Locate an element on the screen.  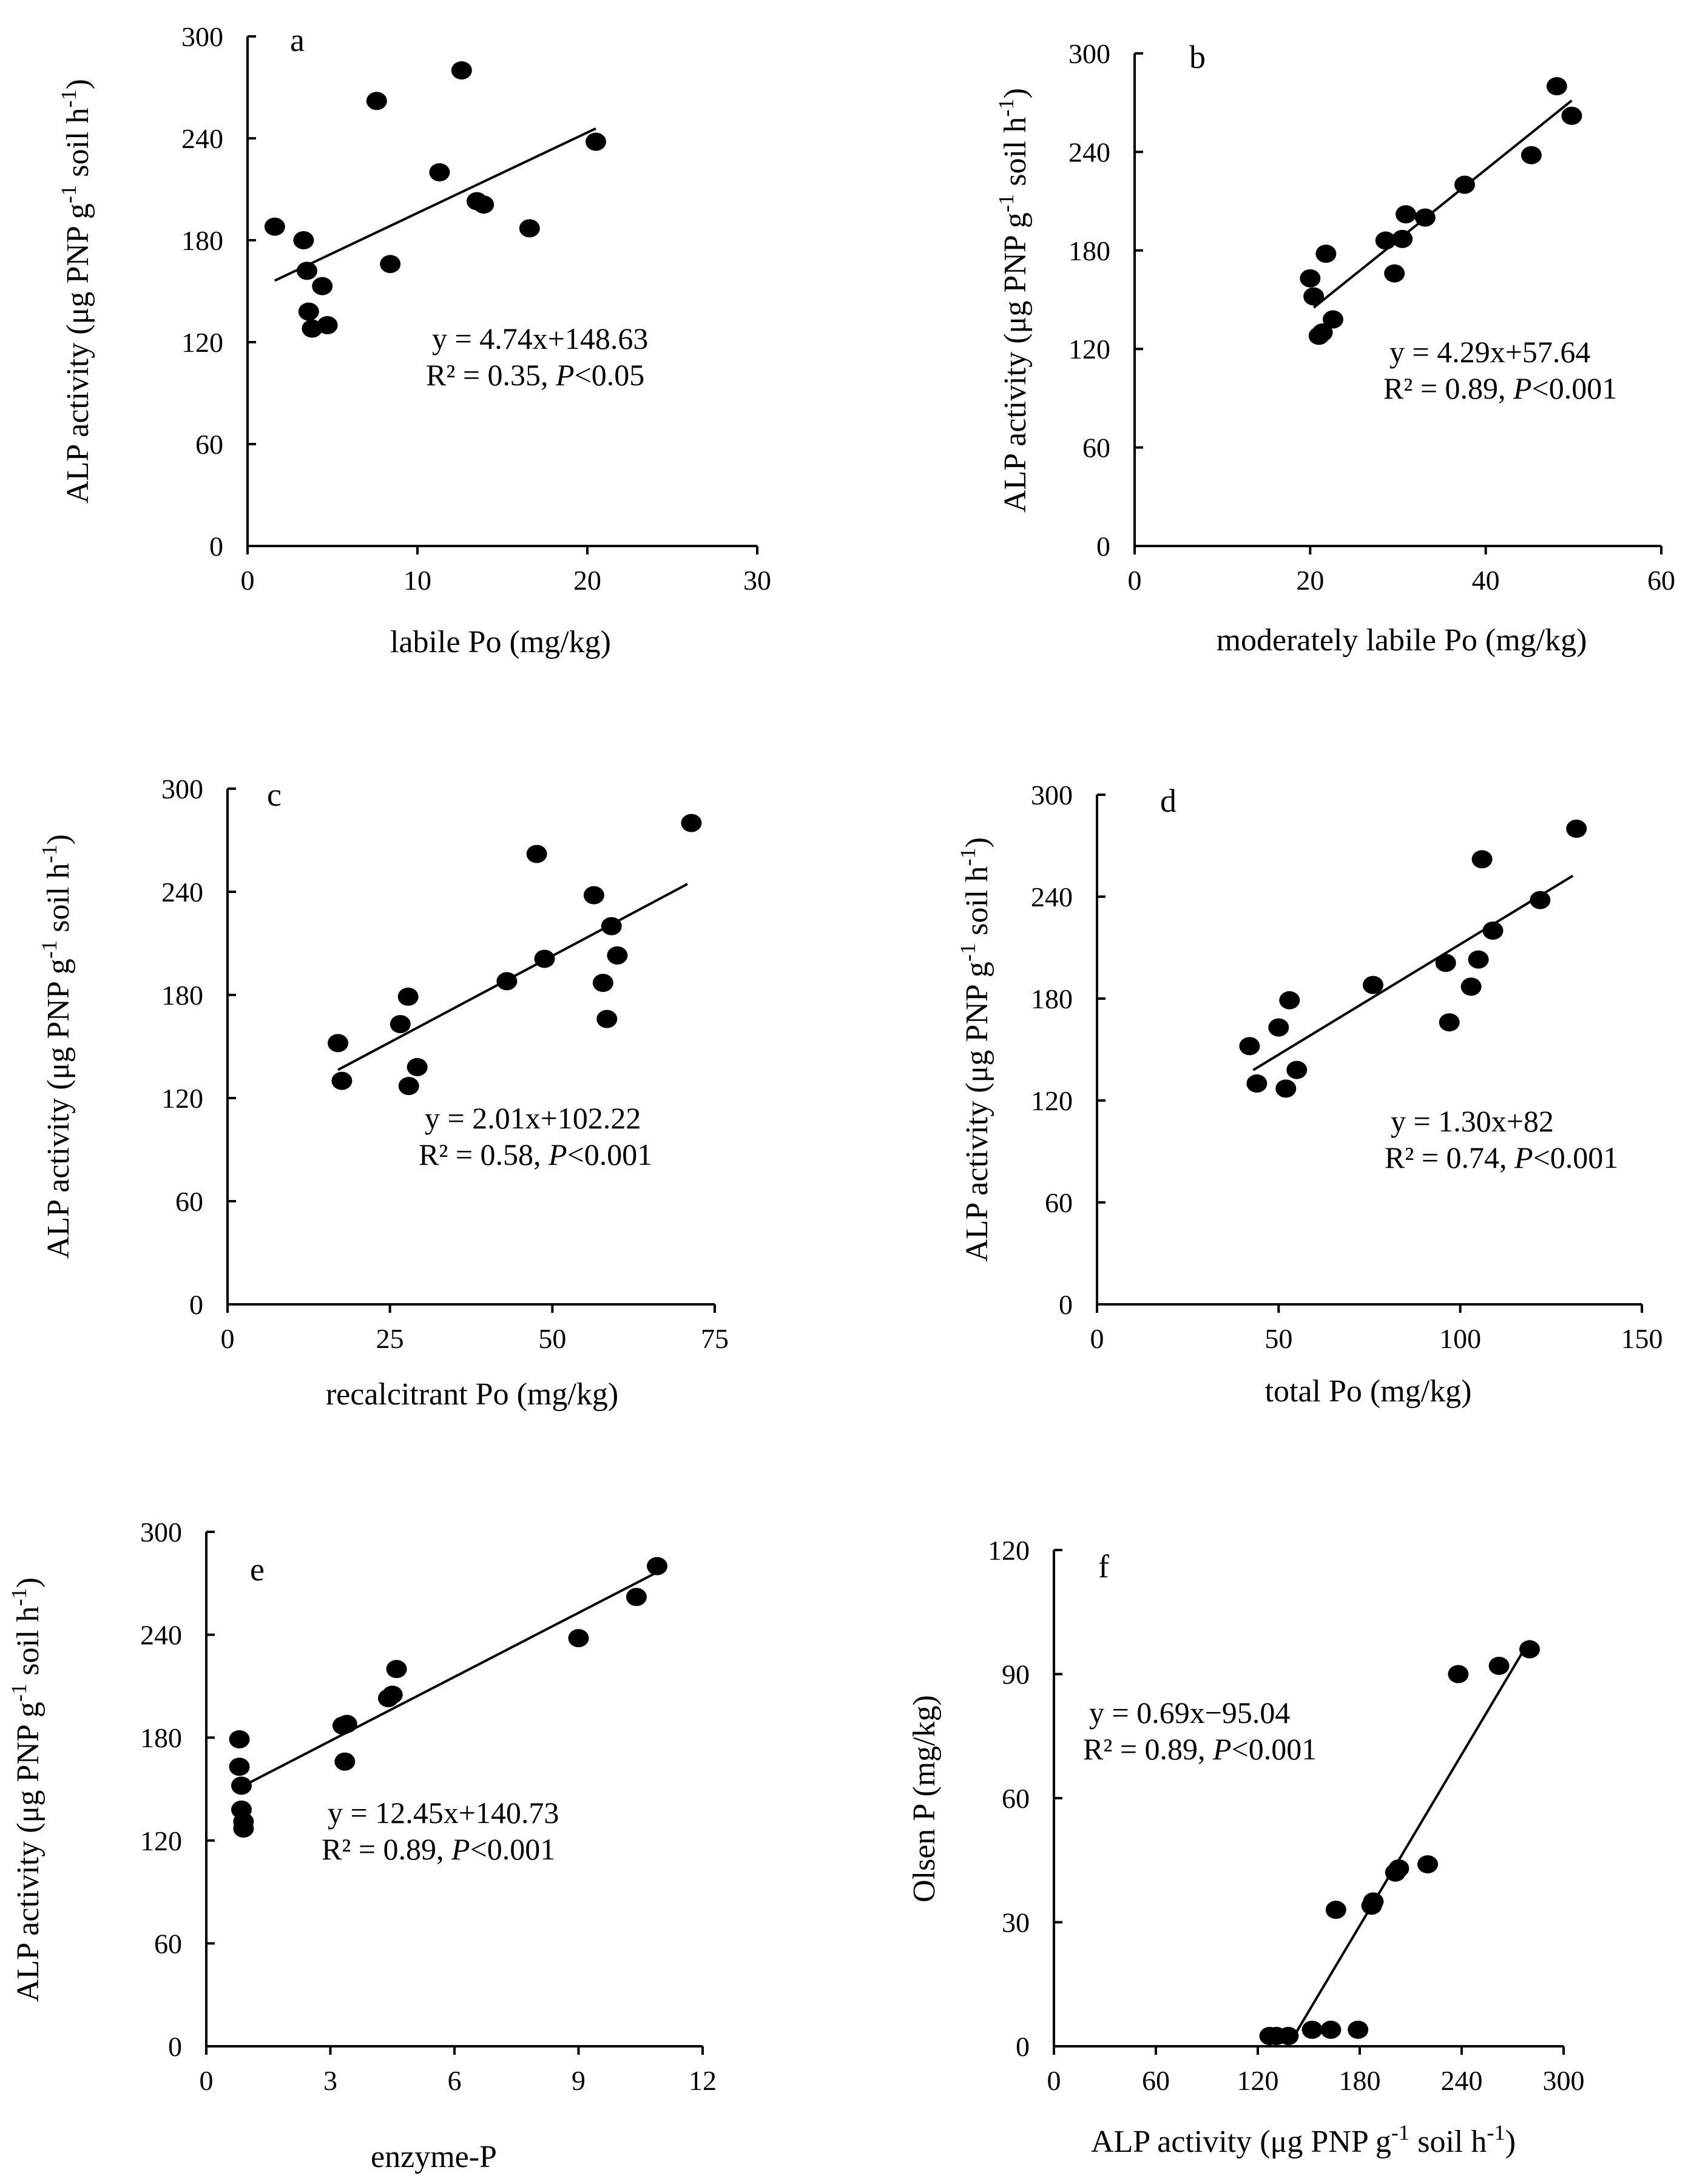
panel-letter: b is located at coordinates (1197, 57).